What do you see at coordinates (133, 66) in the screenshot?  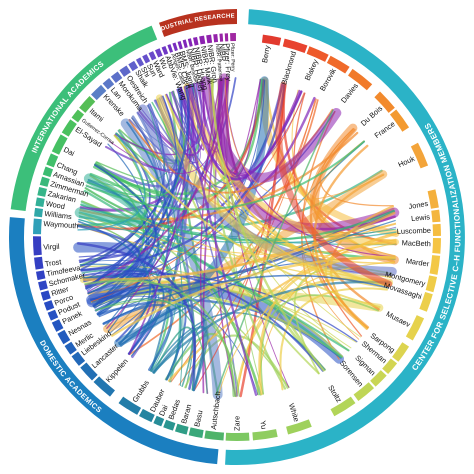 I see `node-arc-shaik` at bounding box center [133, 66].